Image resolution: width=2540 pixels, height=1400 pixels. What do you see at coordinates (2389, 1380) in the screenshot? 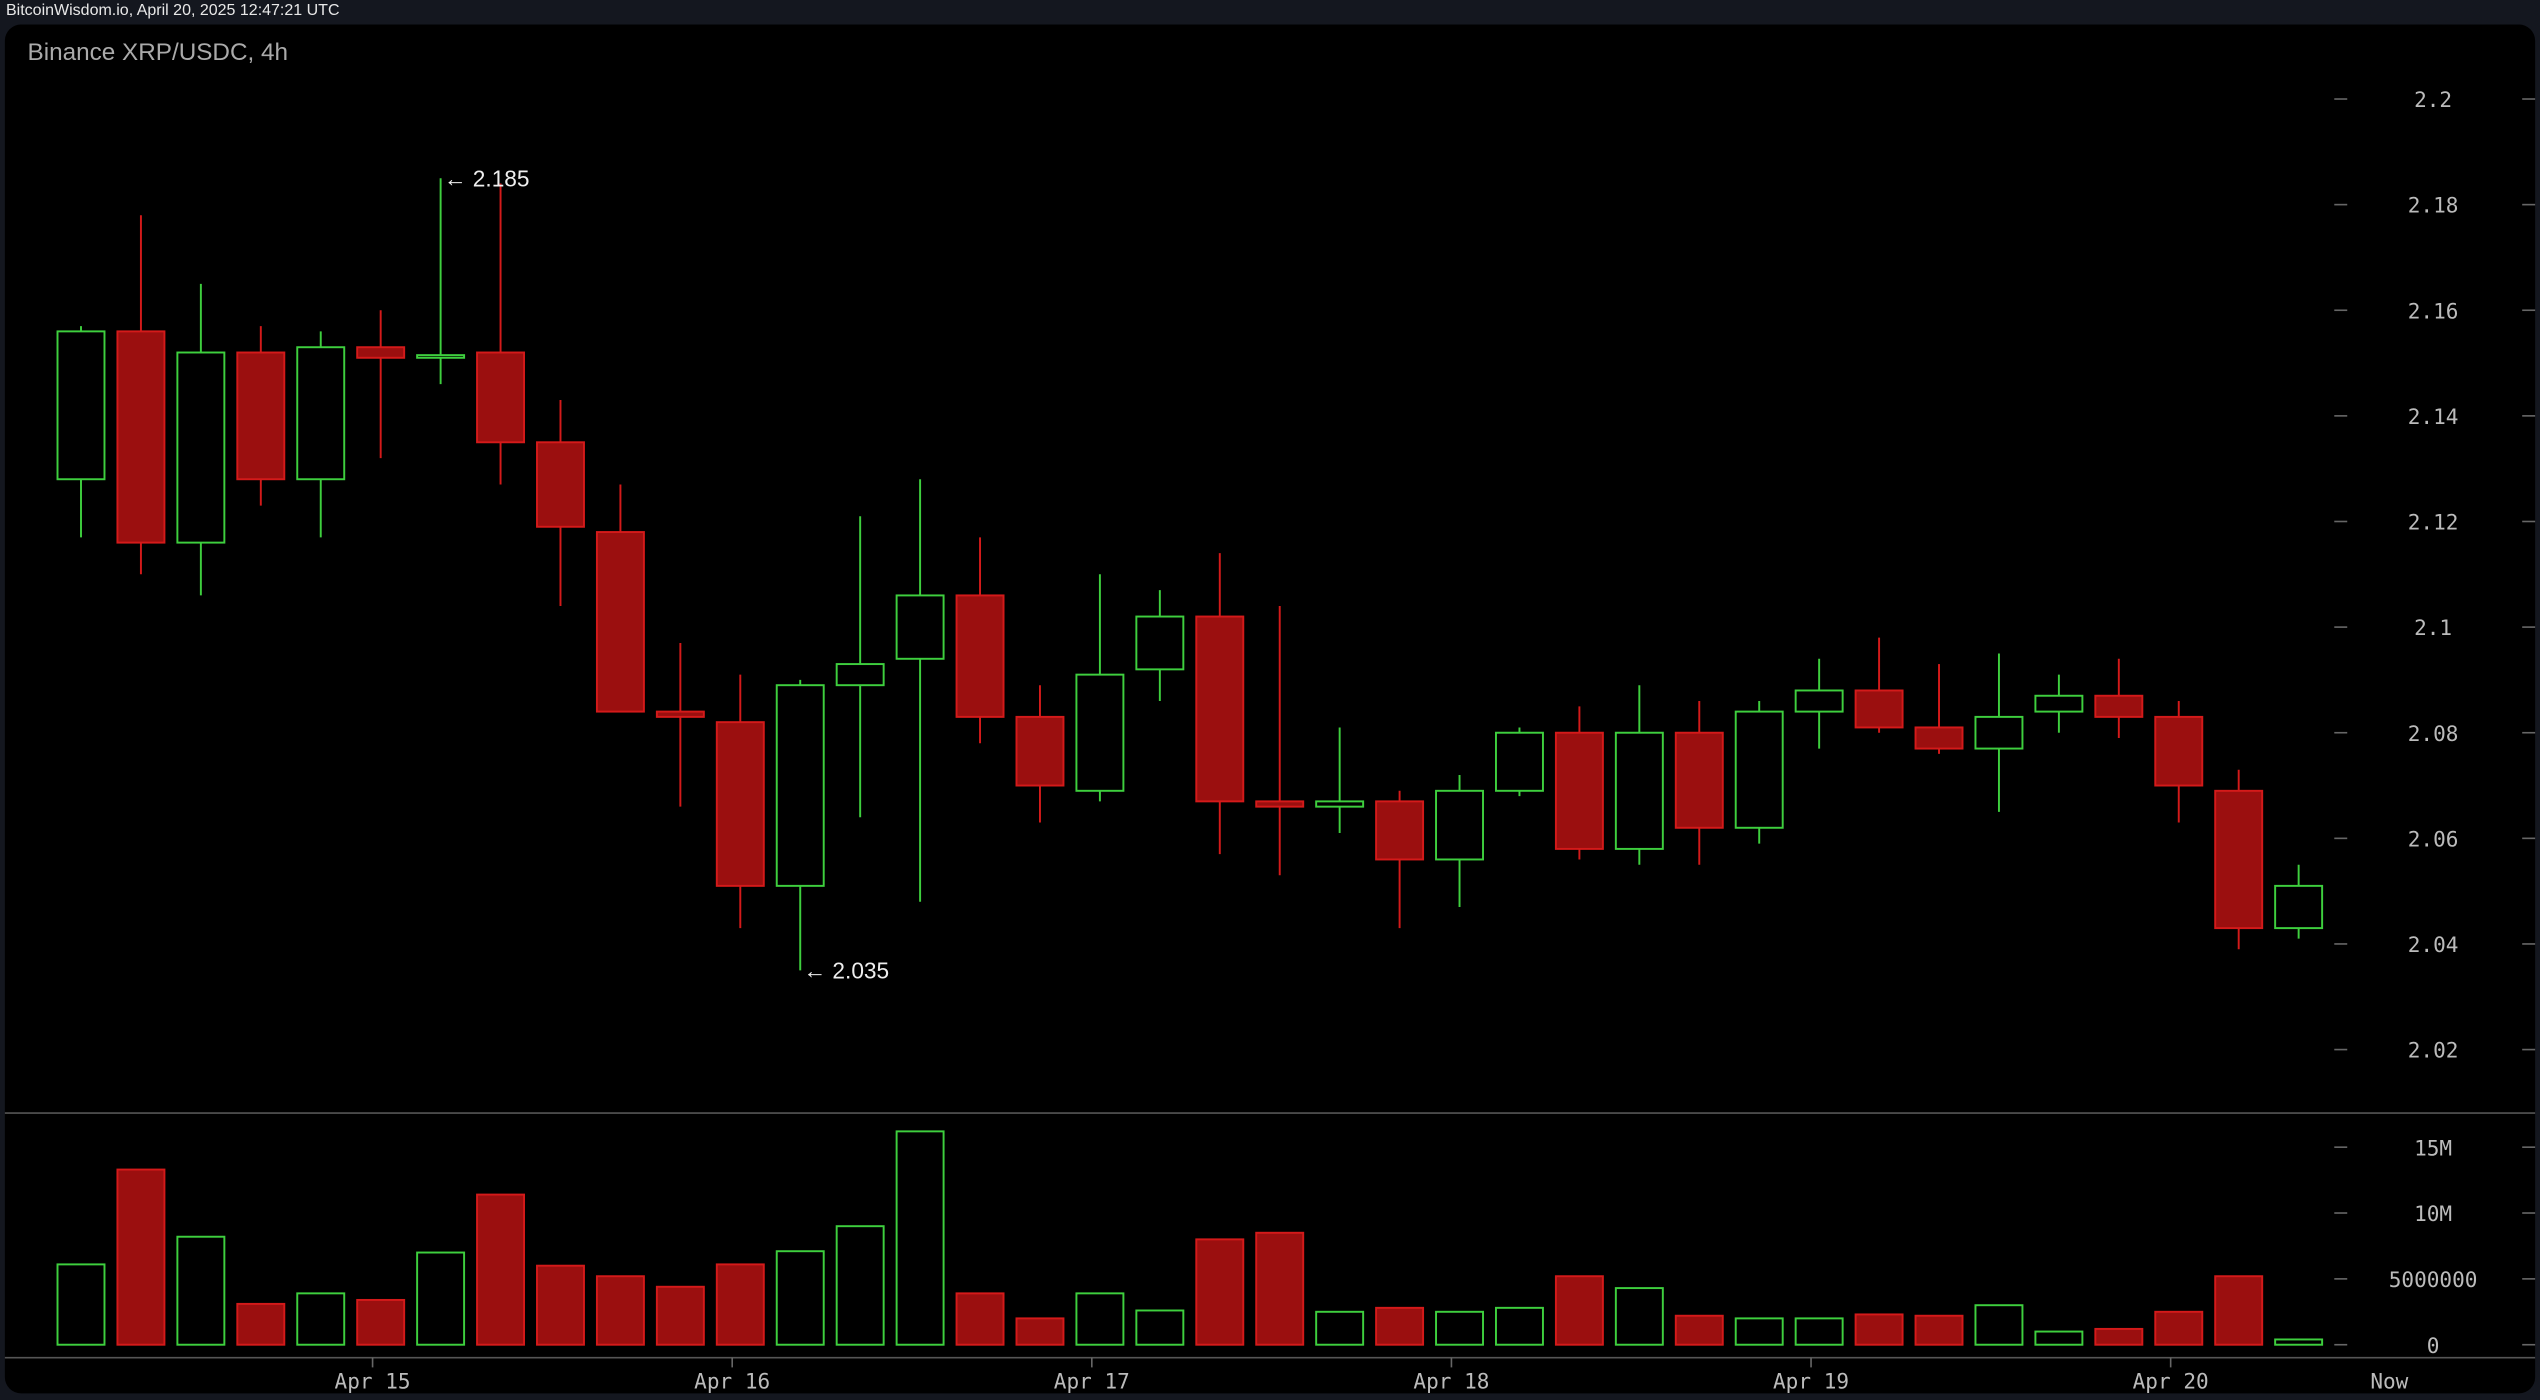
I see `x-tick-label: Now` at bounding box center [2389, 1380].